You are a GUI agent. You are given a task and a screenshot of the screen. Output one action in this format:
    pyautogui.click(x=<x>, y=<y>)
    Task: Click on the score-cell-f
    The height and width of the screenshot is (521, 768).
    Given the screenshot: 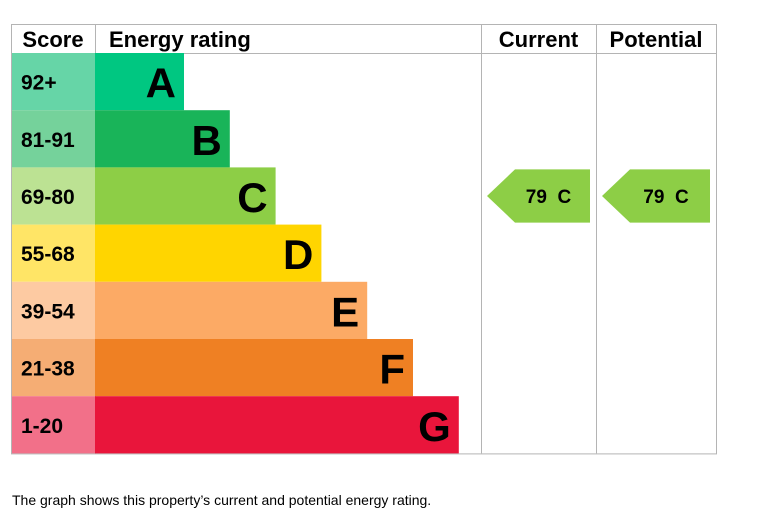 What is the action you would take?
    pyautogui.click(x=53, y=368)
    